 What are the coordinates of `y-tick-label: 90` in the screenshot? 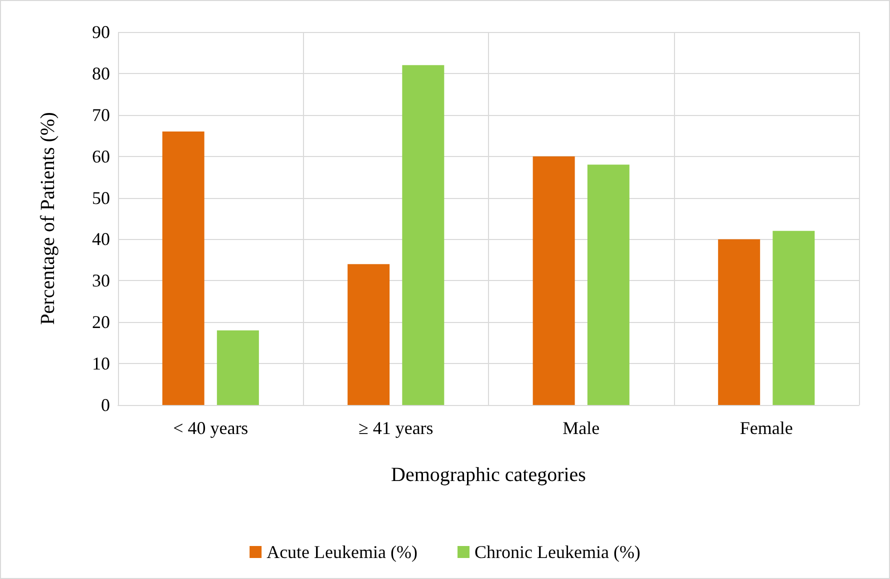 It's located at (101, 32).